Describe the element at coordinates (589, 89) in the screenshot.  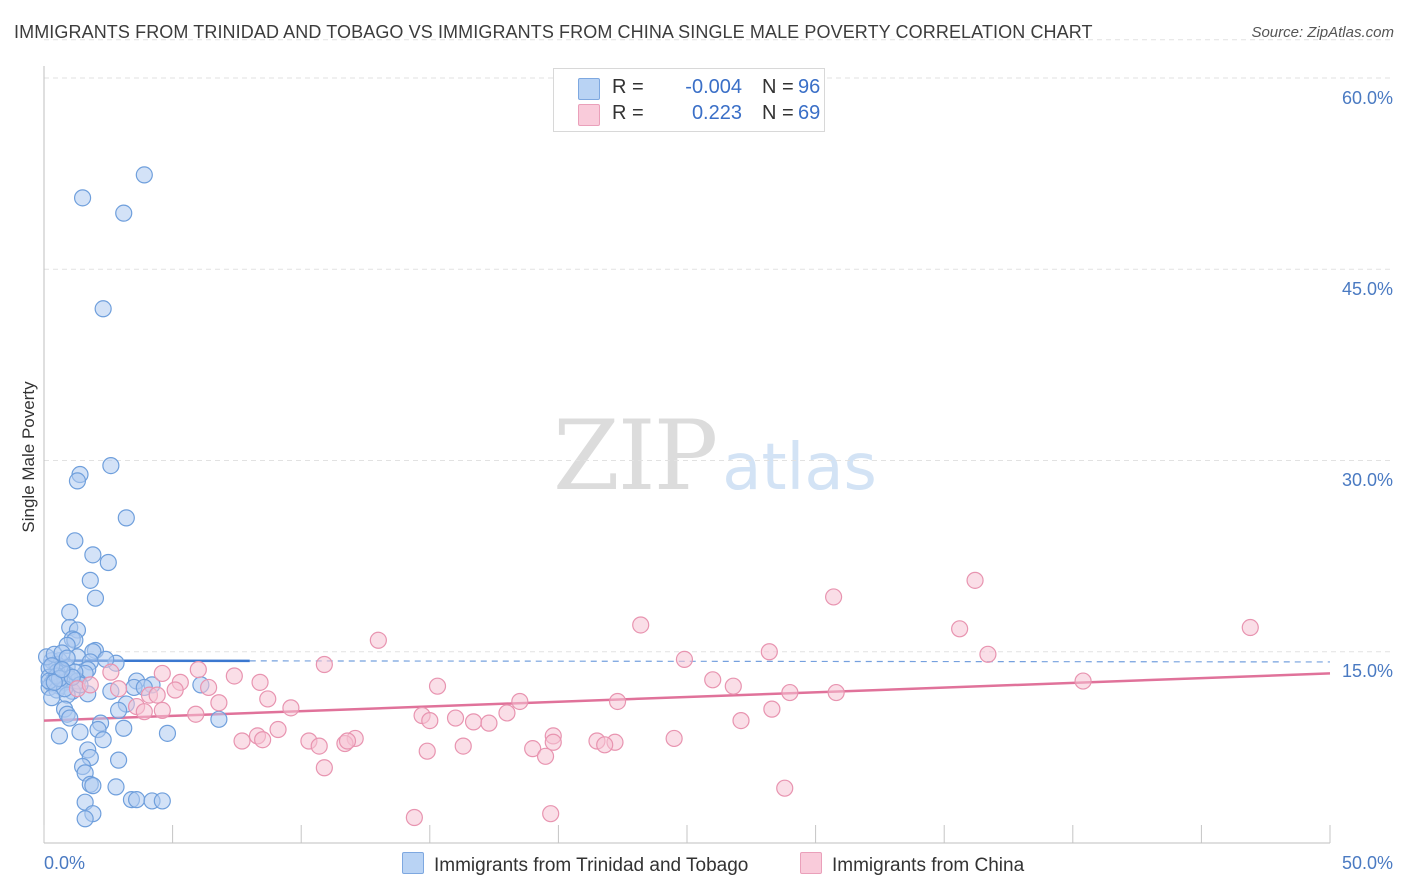
I see `legend-swatch-blue` at that location.